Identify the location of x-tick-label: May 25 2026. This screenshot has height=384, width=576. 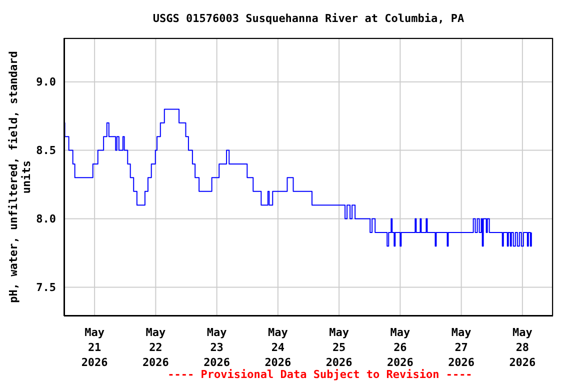
(339, 347).